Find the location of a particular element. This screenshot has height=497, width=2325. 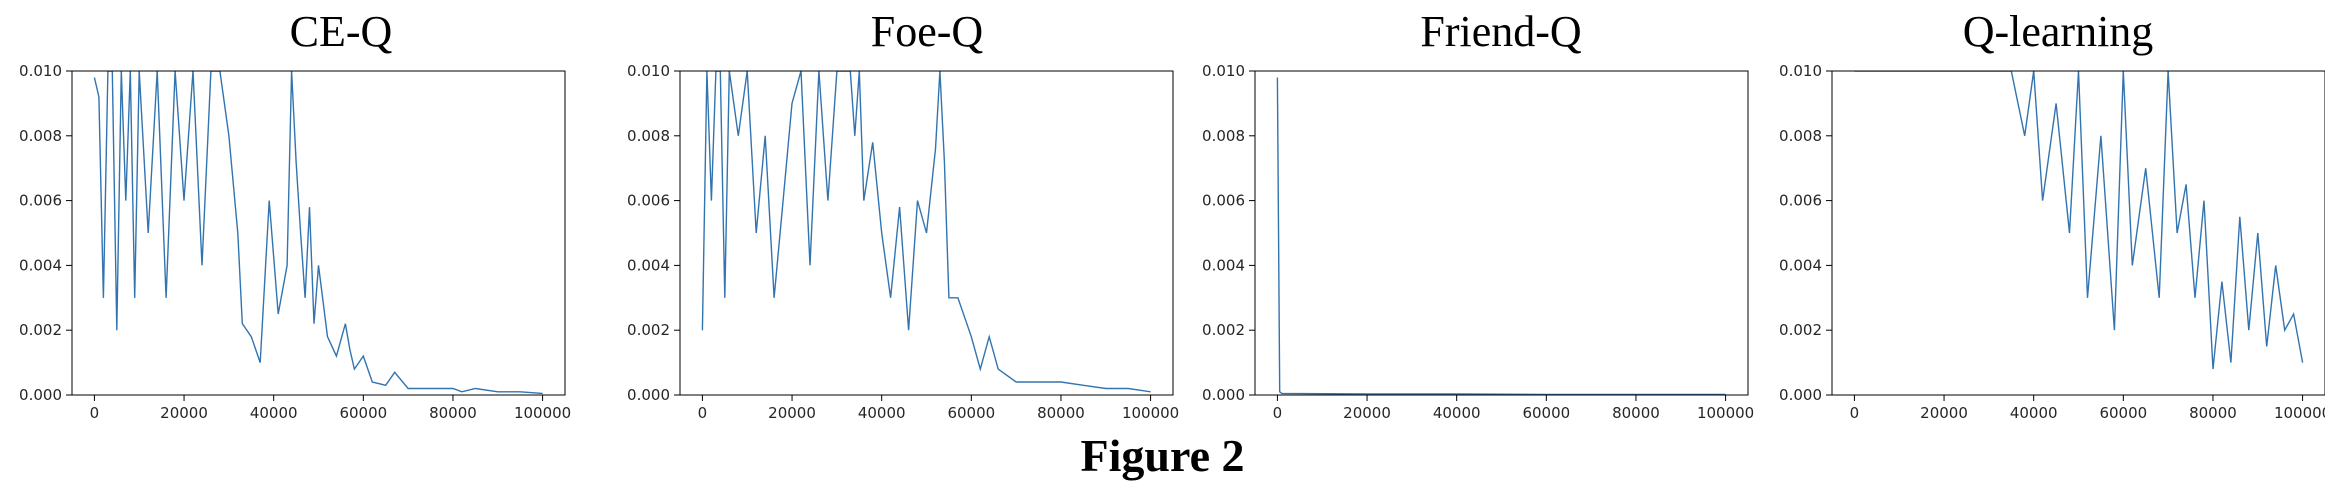

panel-title-ce-q: CE-Q is located at coordinates (341, 31).